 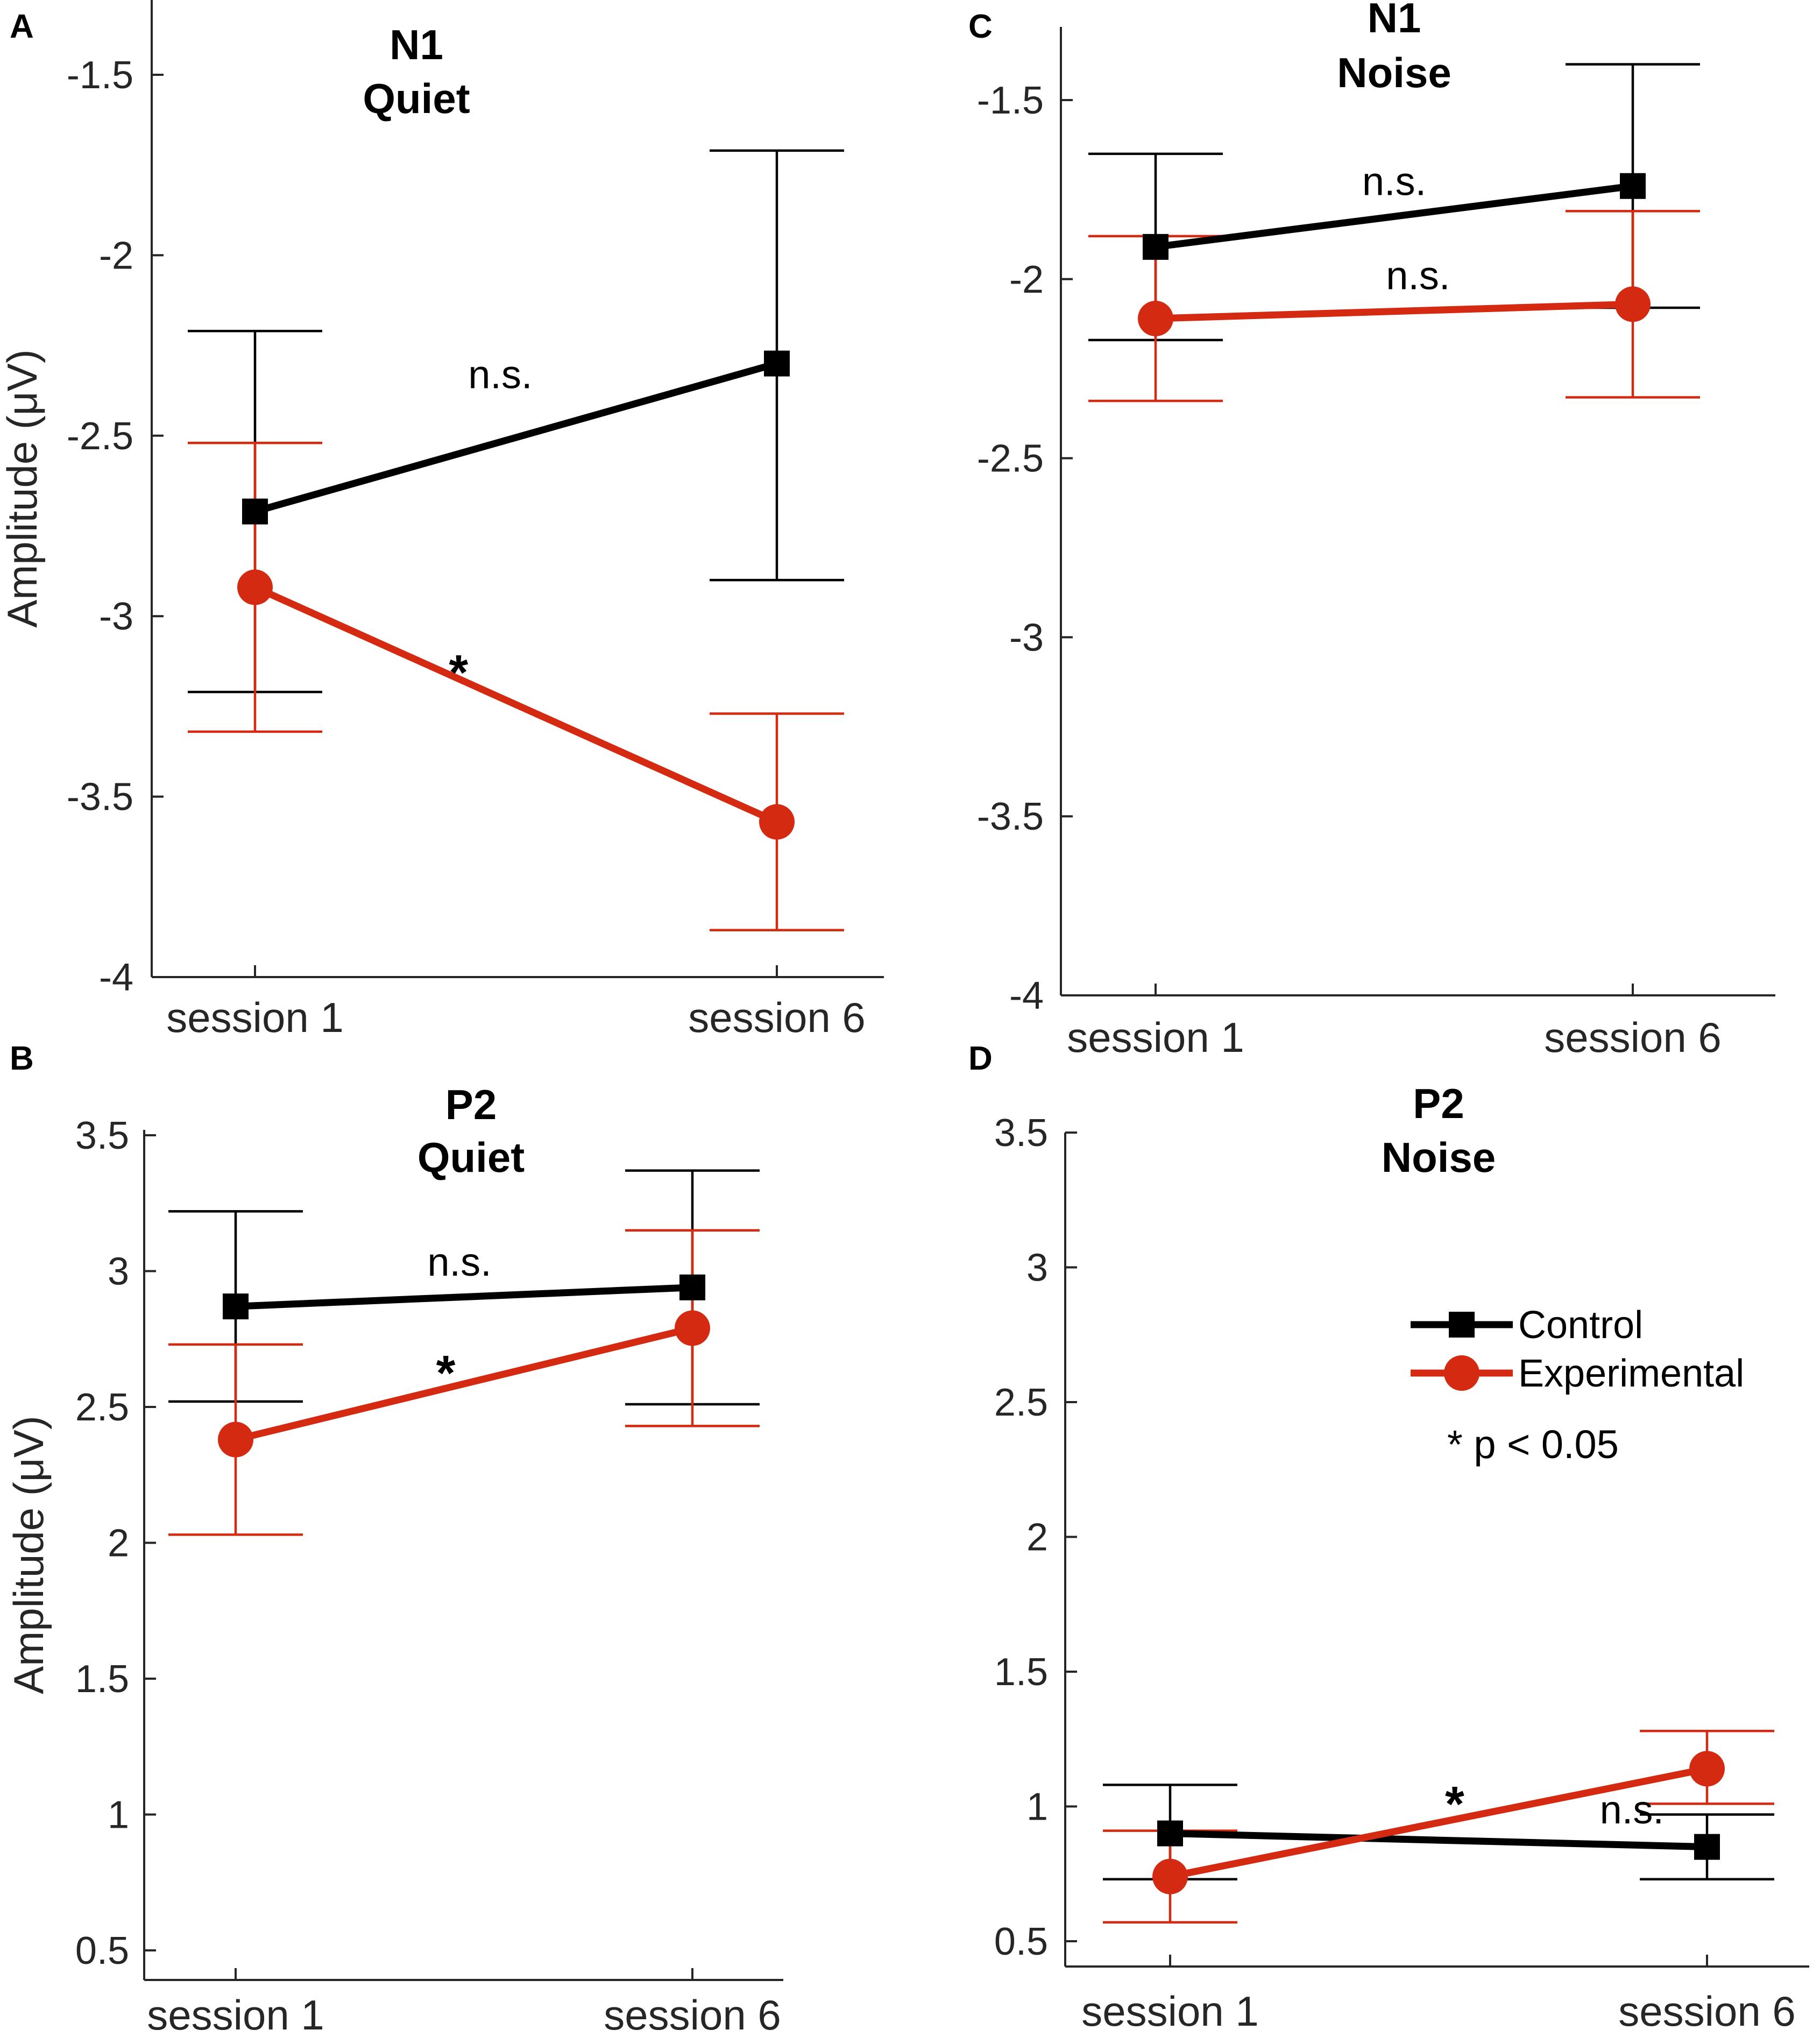 I want to click on significance-note: * p < 0.05, so click(x=1533, y=1444).